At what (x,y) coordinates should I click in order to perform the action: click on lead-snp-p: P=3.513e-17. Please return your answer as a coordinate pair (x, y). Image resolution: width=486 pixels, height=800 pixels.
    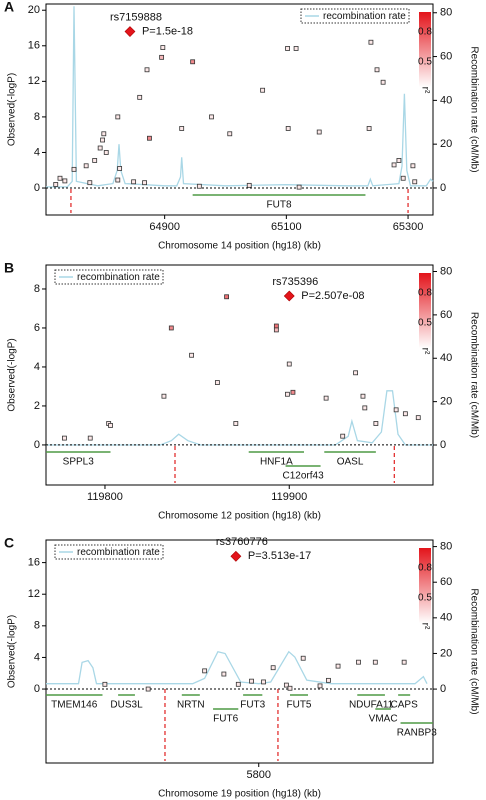
    Looking at the image, I should click on (279, 556).